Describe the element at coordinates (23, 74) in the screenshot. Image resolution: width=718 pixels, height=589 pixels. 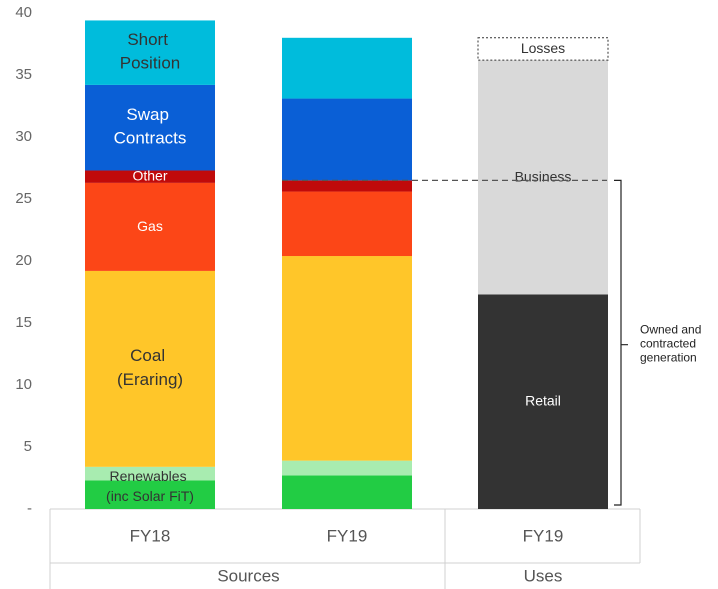
I see `y-tick-label: 35` at that location.